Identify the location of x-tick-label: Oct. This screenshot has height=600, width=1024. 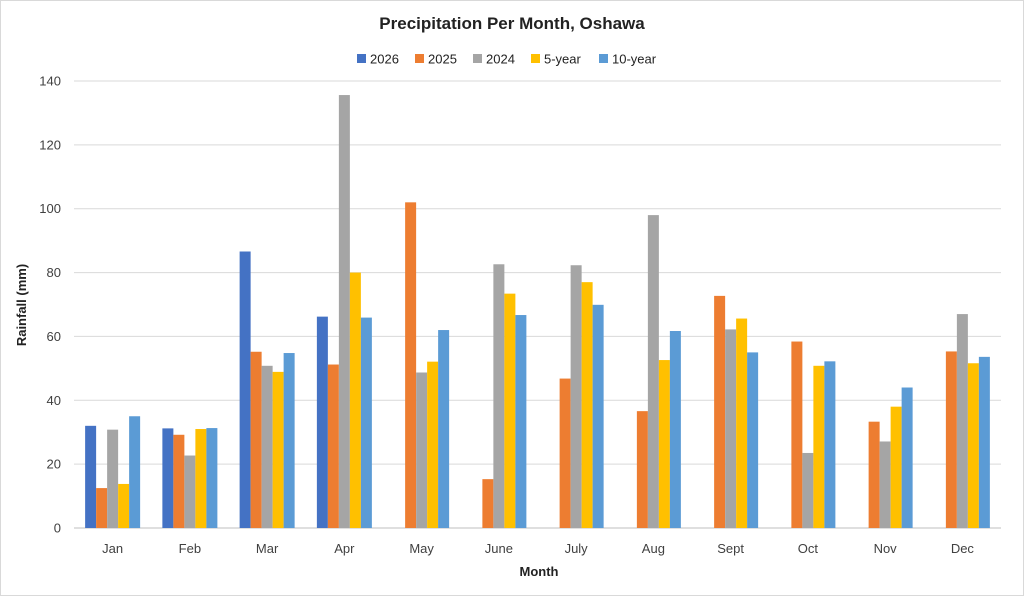
(808, 548).